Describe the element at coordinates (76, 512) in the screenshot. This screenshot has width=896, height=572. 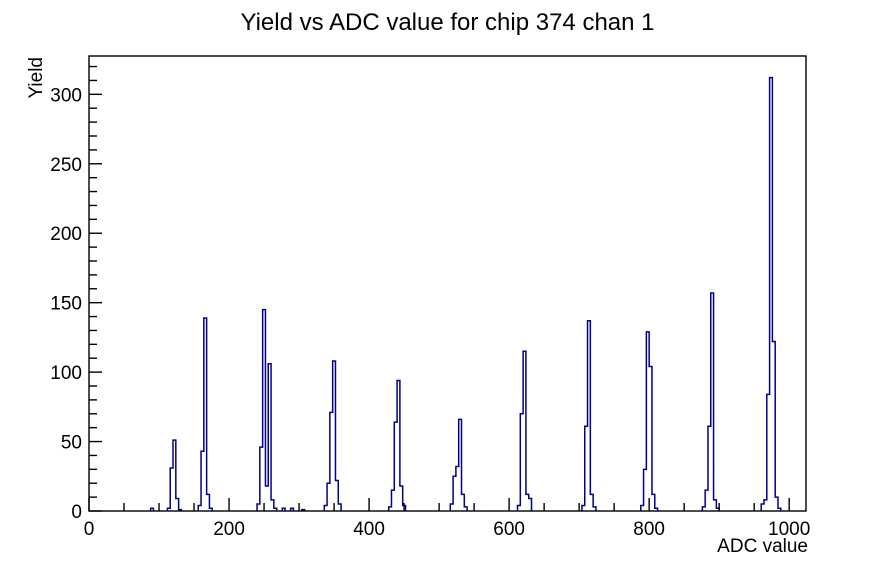
I see `y-tick-label: 0` at that location.